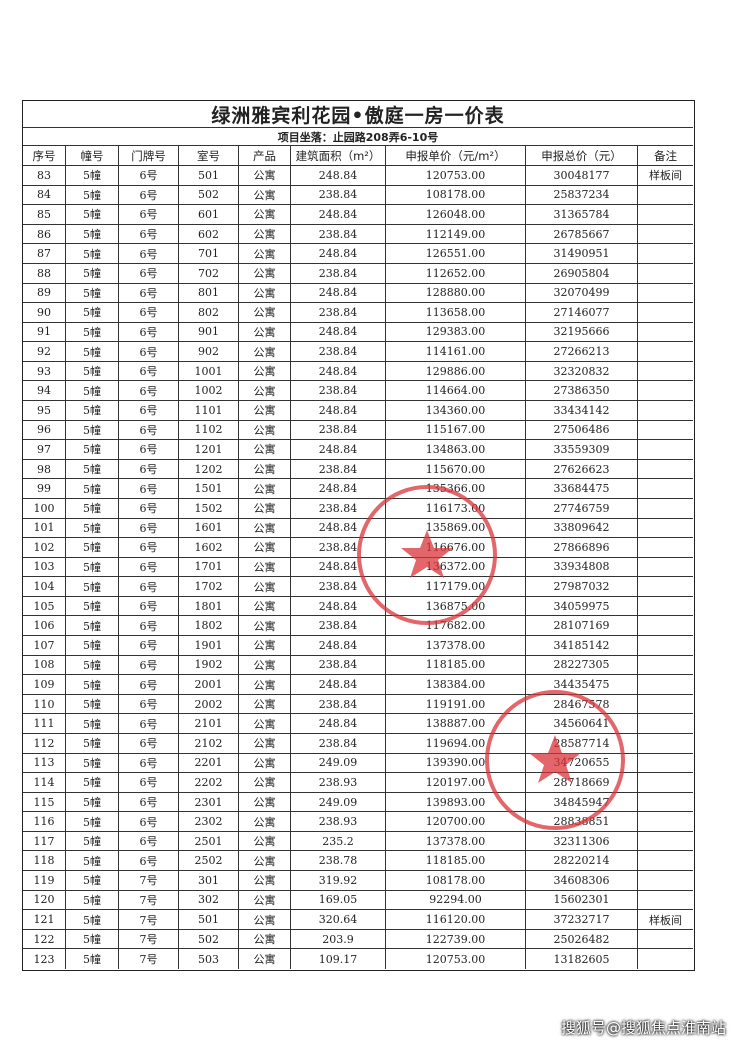 Image resolution: width=740 pixels, height=1046 pixels. What do you see at coordinates (582, 176) in the screenshot?
I see `table-cell: 30048177` at bounding box center [582, 176].